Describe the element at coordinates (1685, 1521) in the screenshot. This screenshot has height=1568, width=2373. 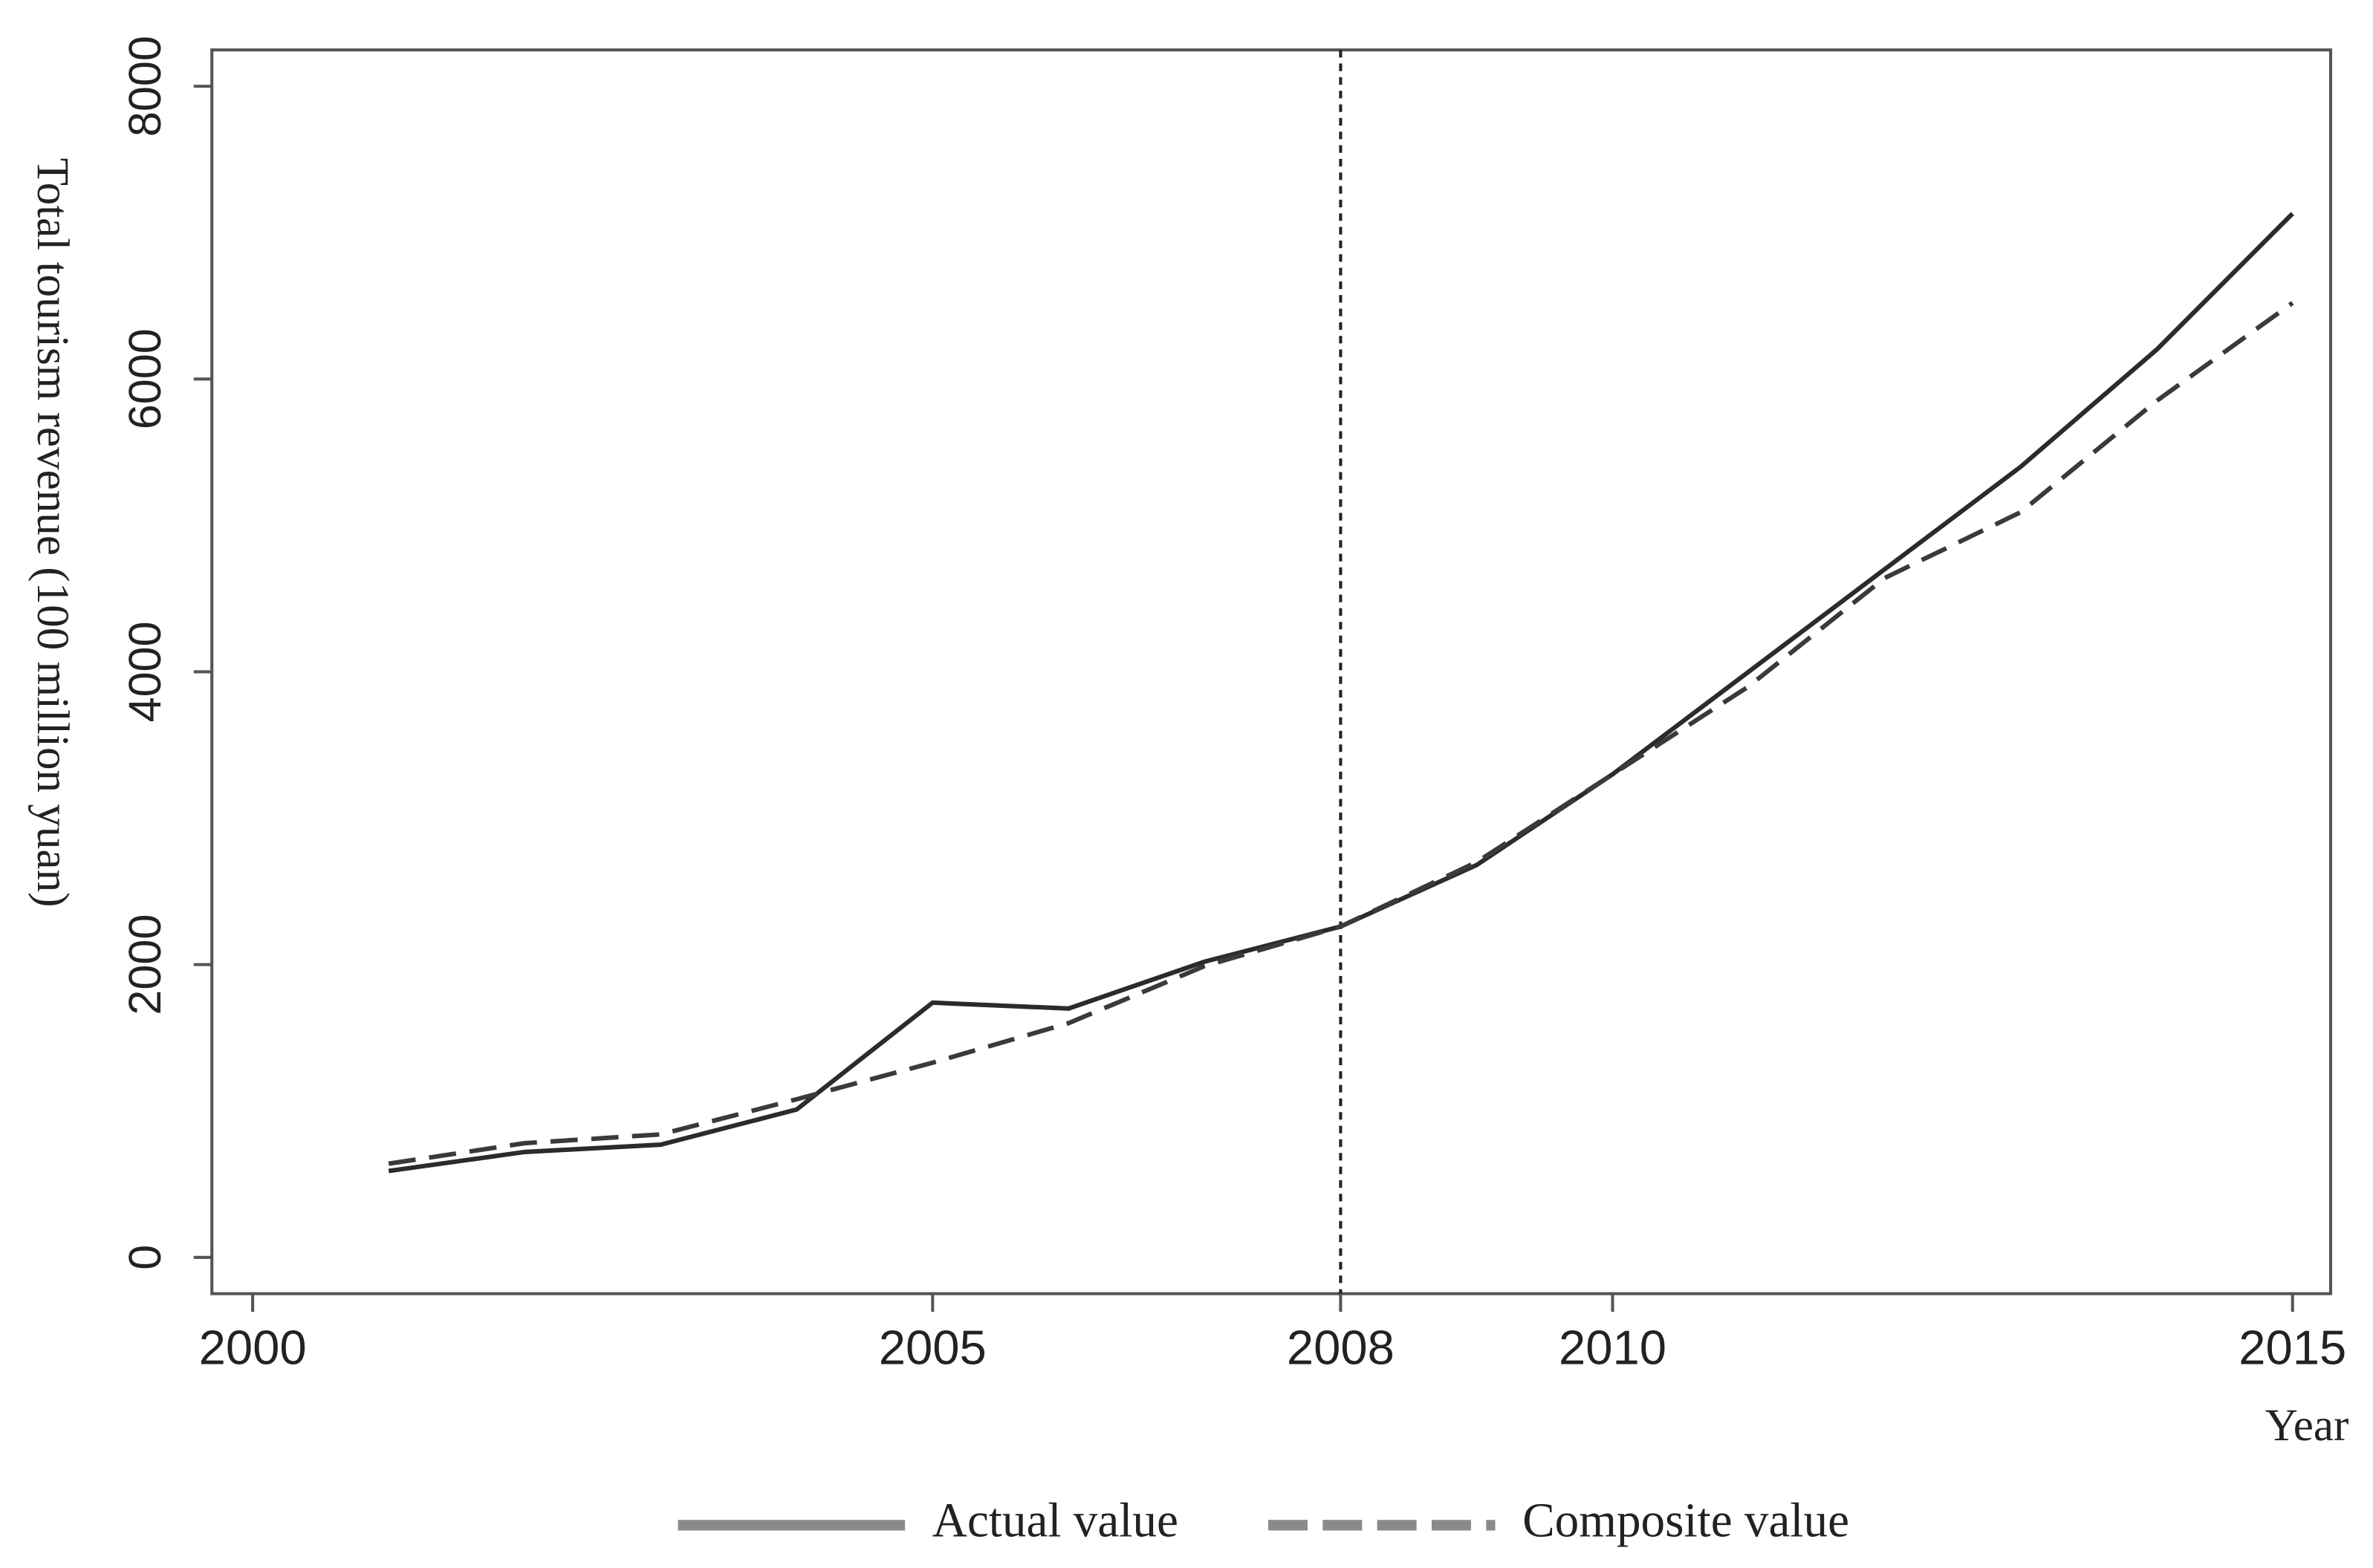
I see `legend-label: Composite value` at that location.